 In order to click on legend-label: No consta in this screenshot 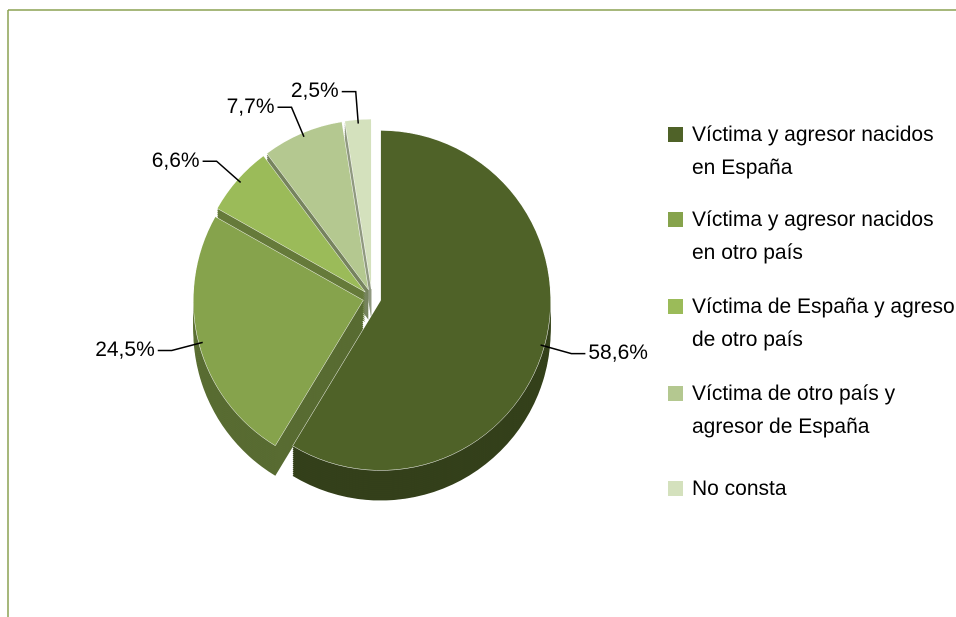, I will do `click(739, 488)`.